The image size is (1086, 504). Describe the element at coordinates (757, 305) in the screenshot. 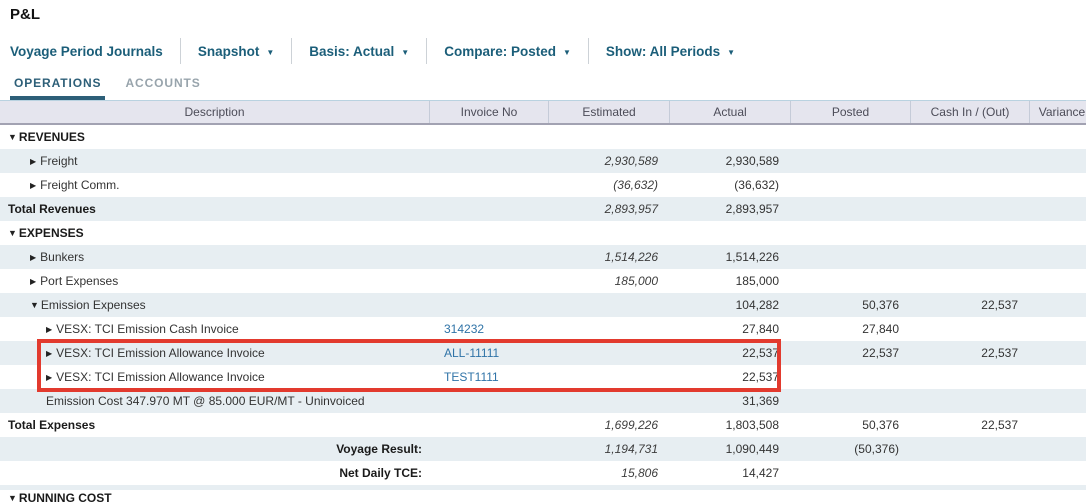

I see `actual-cell: 104,282` at that location.